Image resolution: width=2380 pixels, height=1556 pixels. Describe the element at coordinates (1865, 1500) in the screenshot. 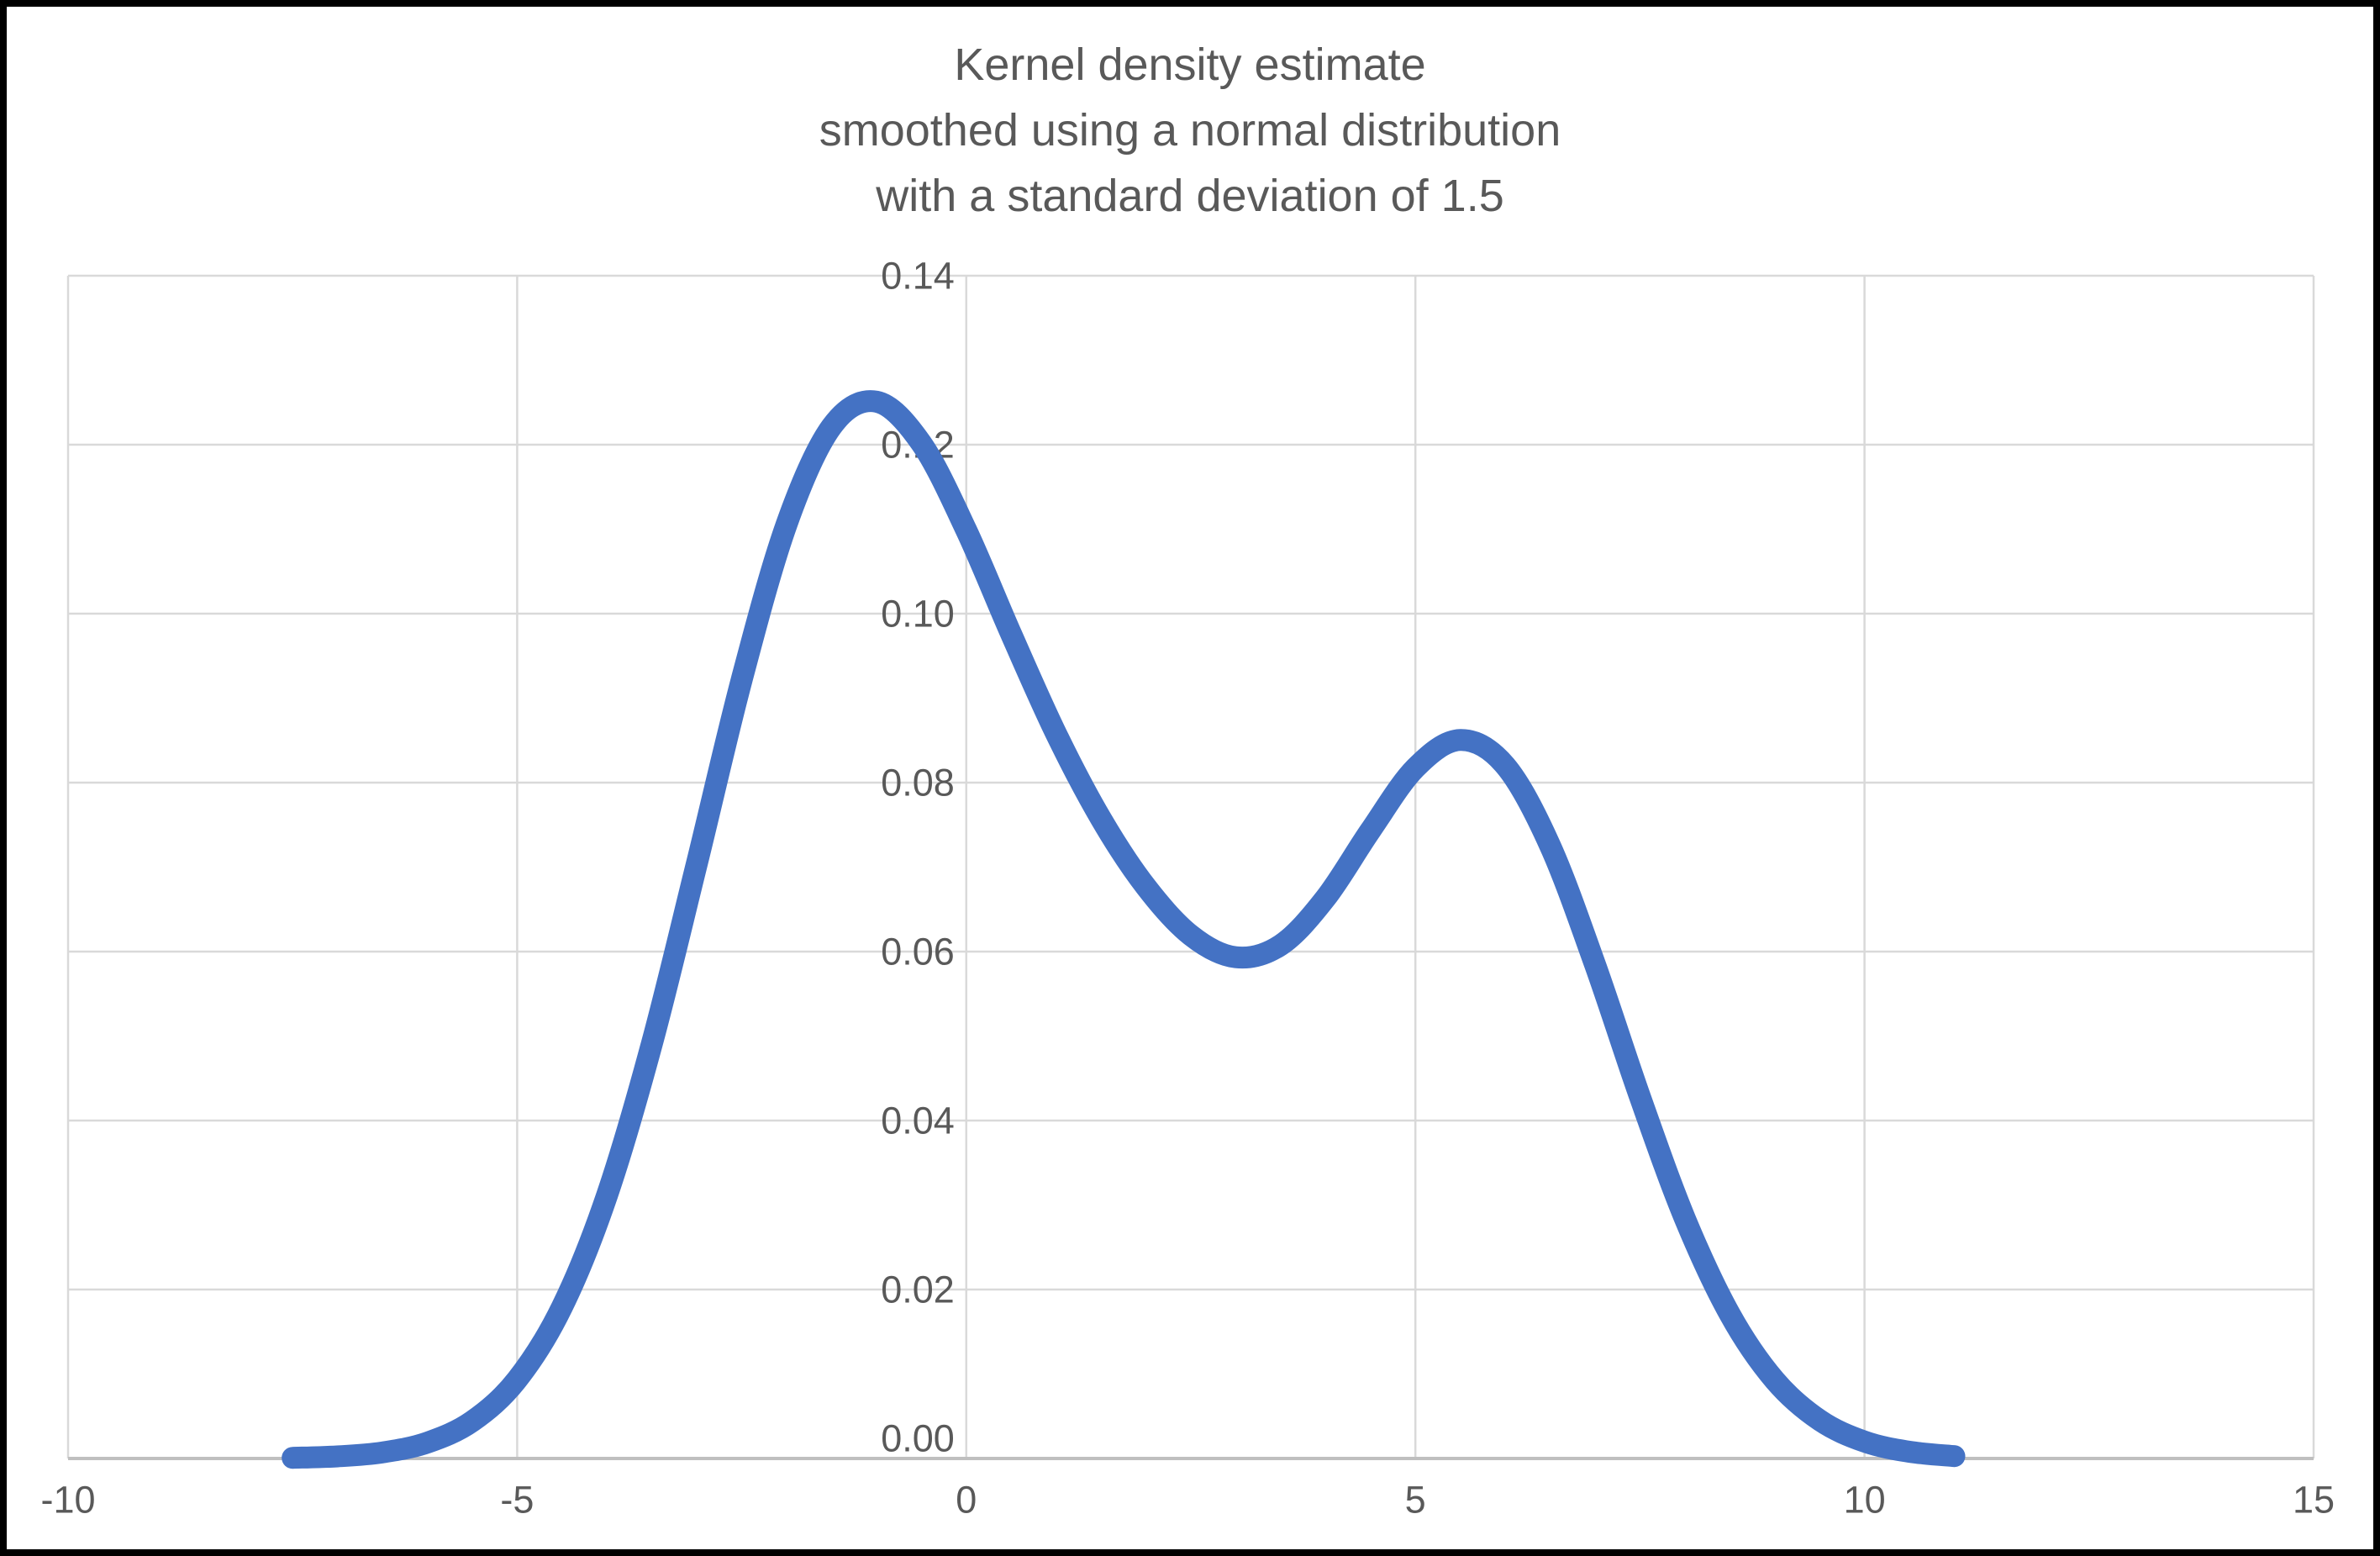

I see `x-tick-label: 10` at that location.